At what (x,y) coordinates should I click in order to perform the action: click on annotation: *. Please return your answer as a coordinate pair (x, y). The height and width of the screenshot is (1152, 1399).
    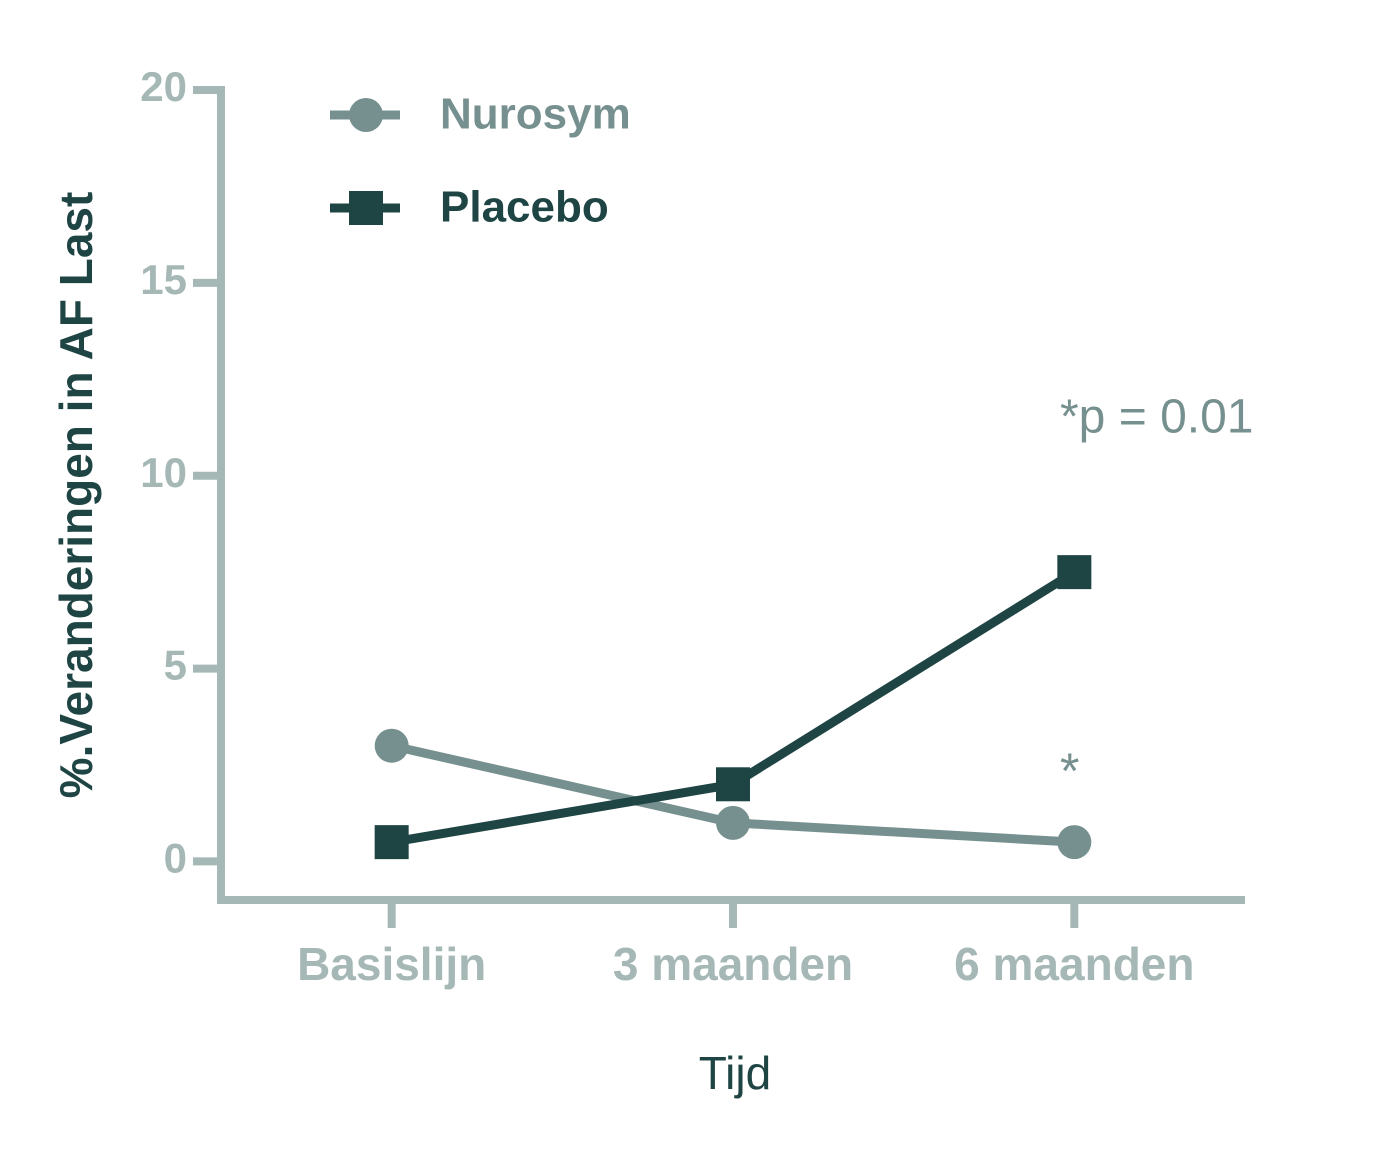
    Looking at the image, I should click on (1069, 771).